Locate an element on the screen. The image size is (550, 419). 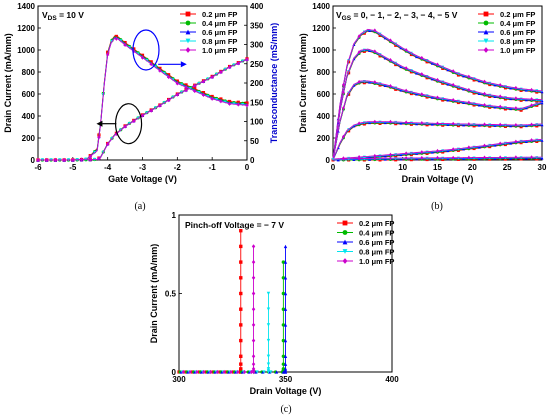
current-series-markers is located at coordinates (142, 110).